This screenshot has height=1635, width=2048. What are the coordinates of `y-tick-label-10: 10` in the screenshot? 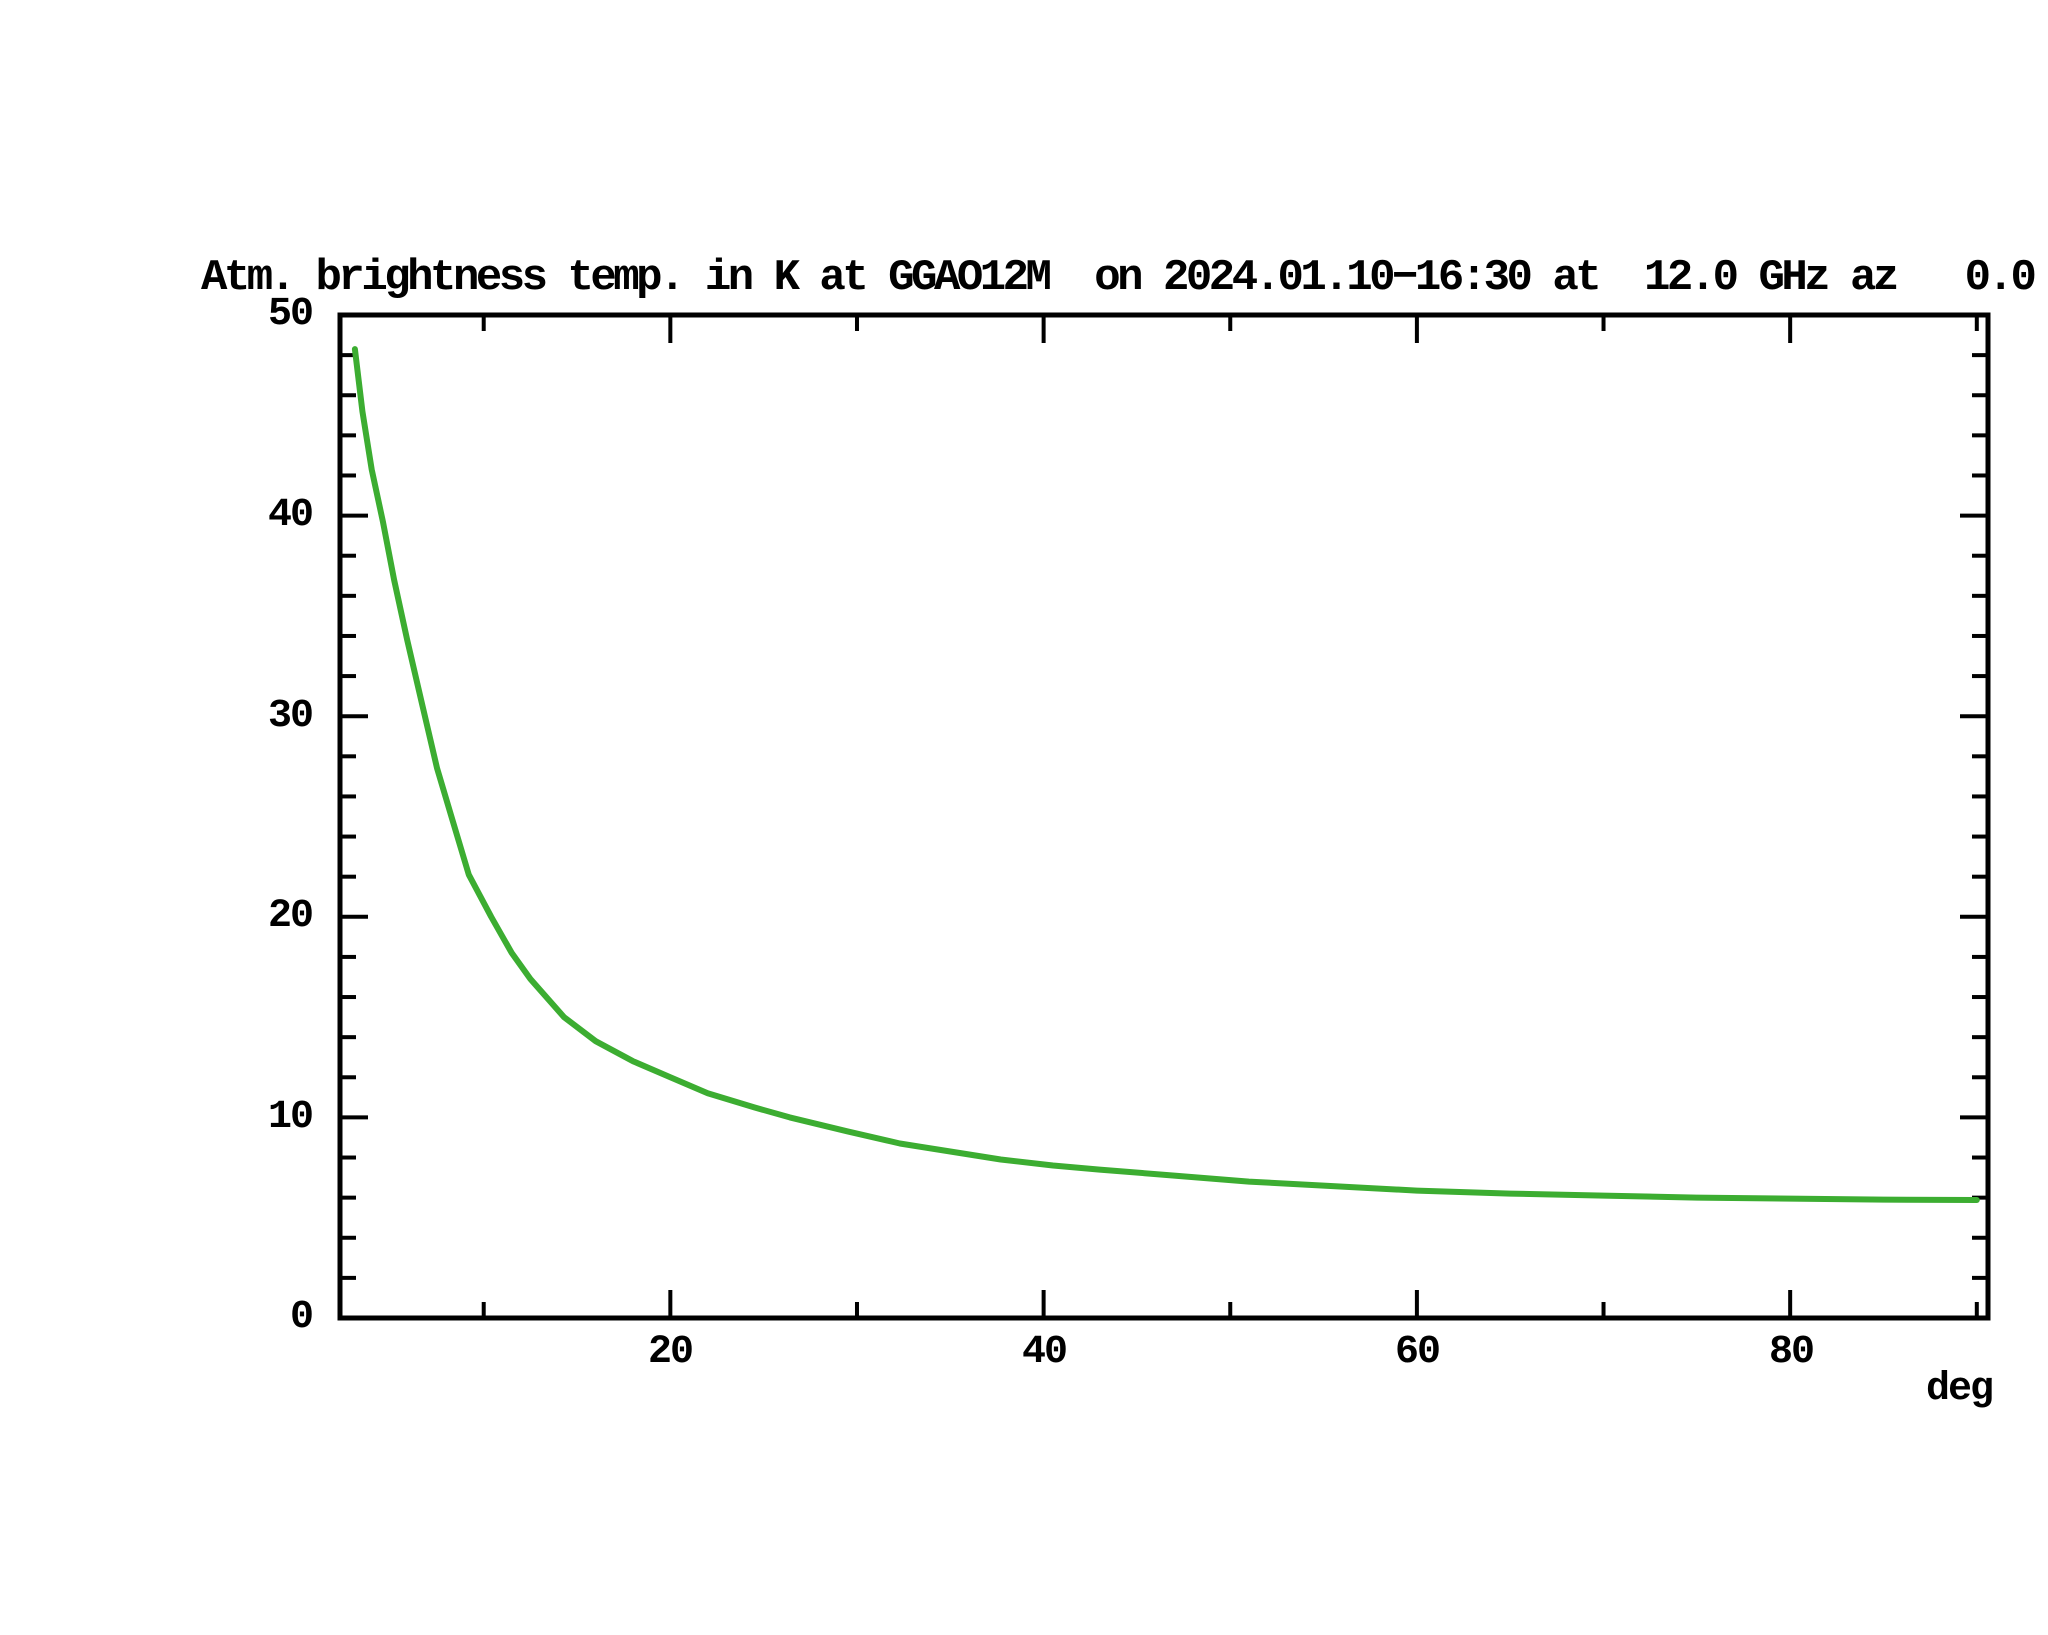 It's located at (290, 1117).